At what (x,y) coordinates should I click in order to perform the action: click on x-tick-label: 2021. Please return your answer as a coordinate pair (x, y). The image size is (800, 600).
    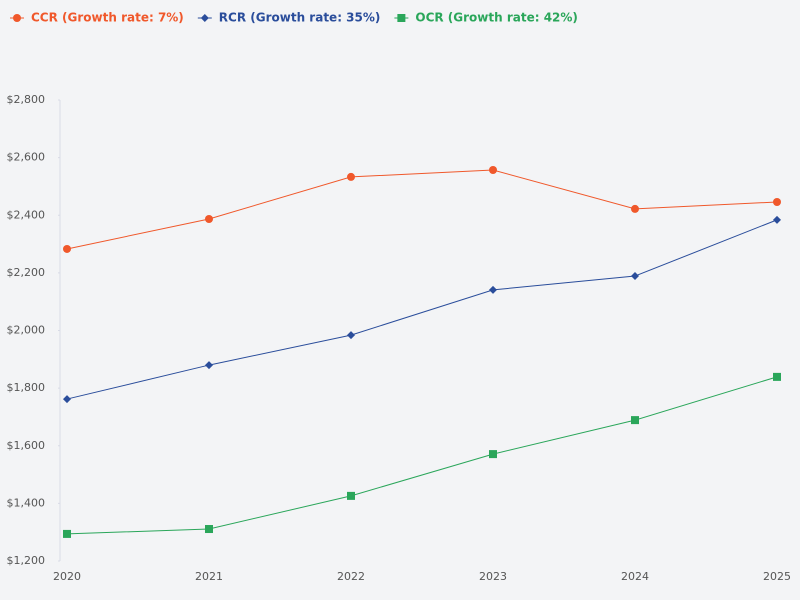
    Looking at the image, I should click on (209, 576).